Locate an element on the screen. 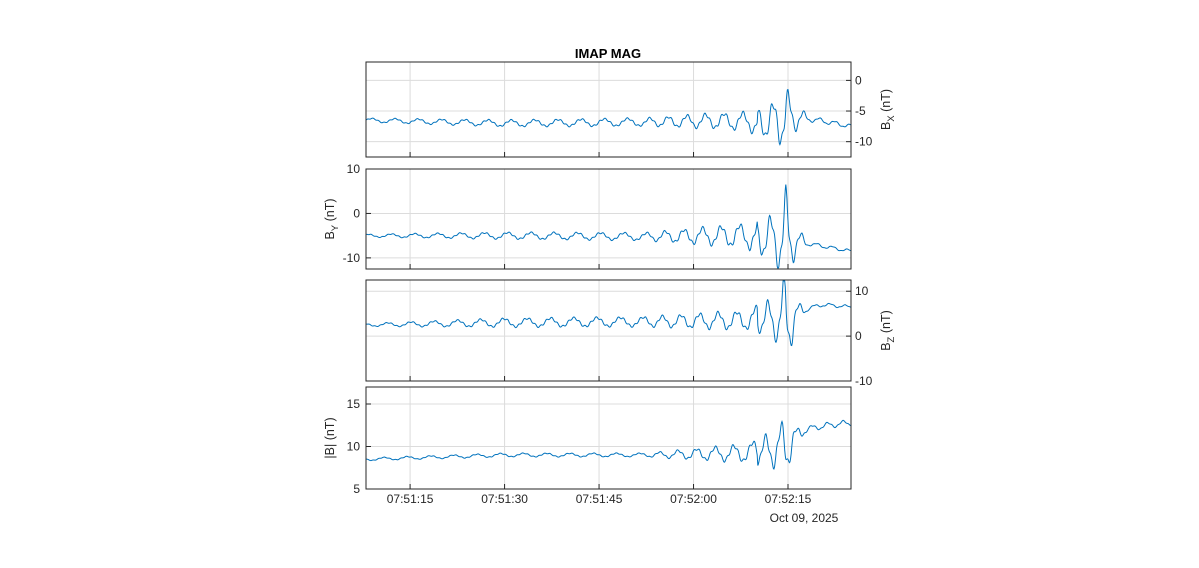 This screenshot has height=568, width=1199. x-tick-label: 07:51:15 is located at coordinates (410, 499).